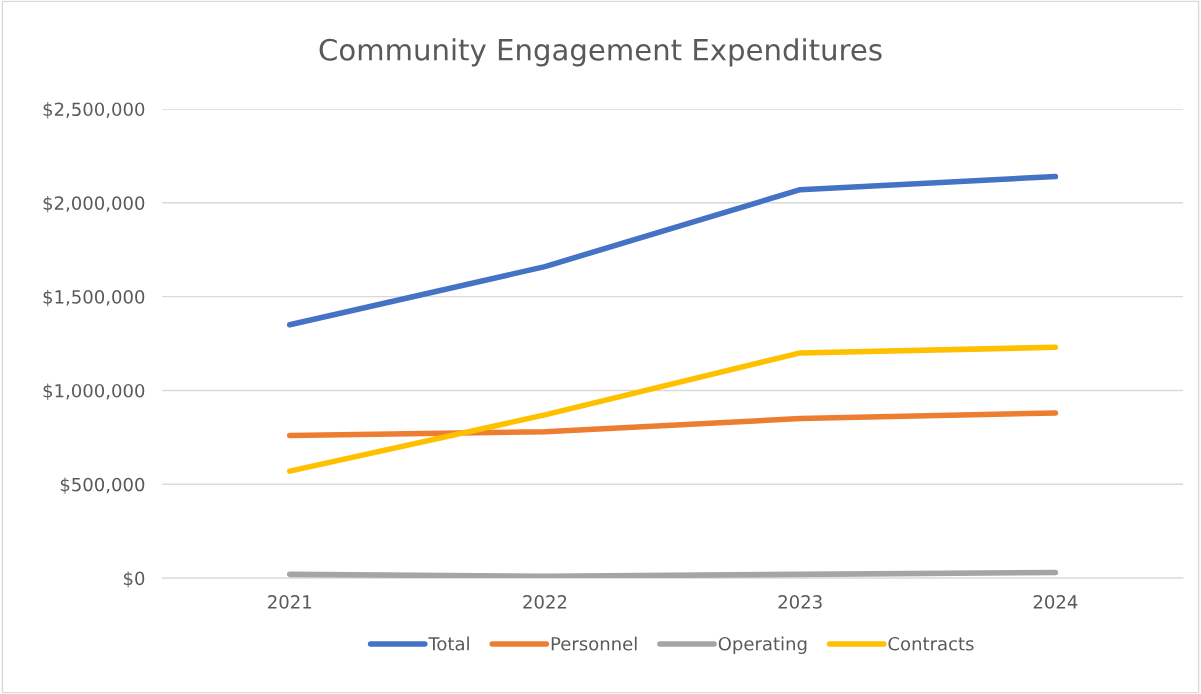  Describe the element at coordinates (290, 602) in the screenshot. I see `x-tick-label: 2021` at that location.